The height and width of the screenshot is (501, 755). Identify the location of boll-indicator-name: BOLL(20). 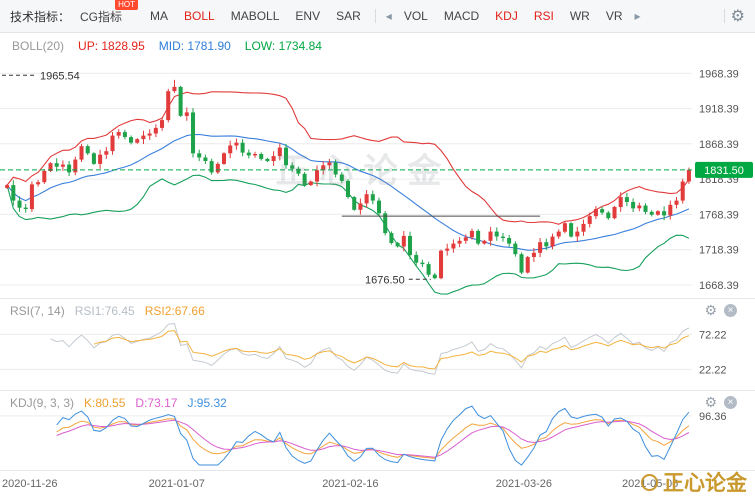
(38, 45).